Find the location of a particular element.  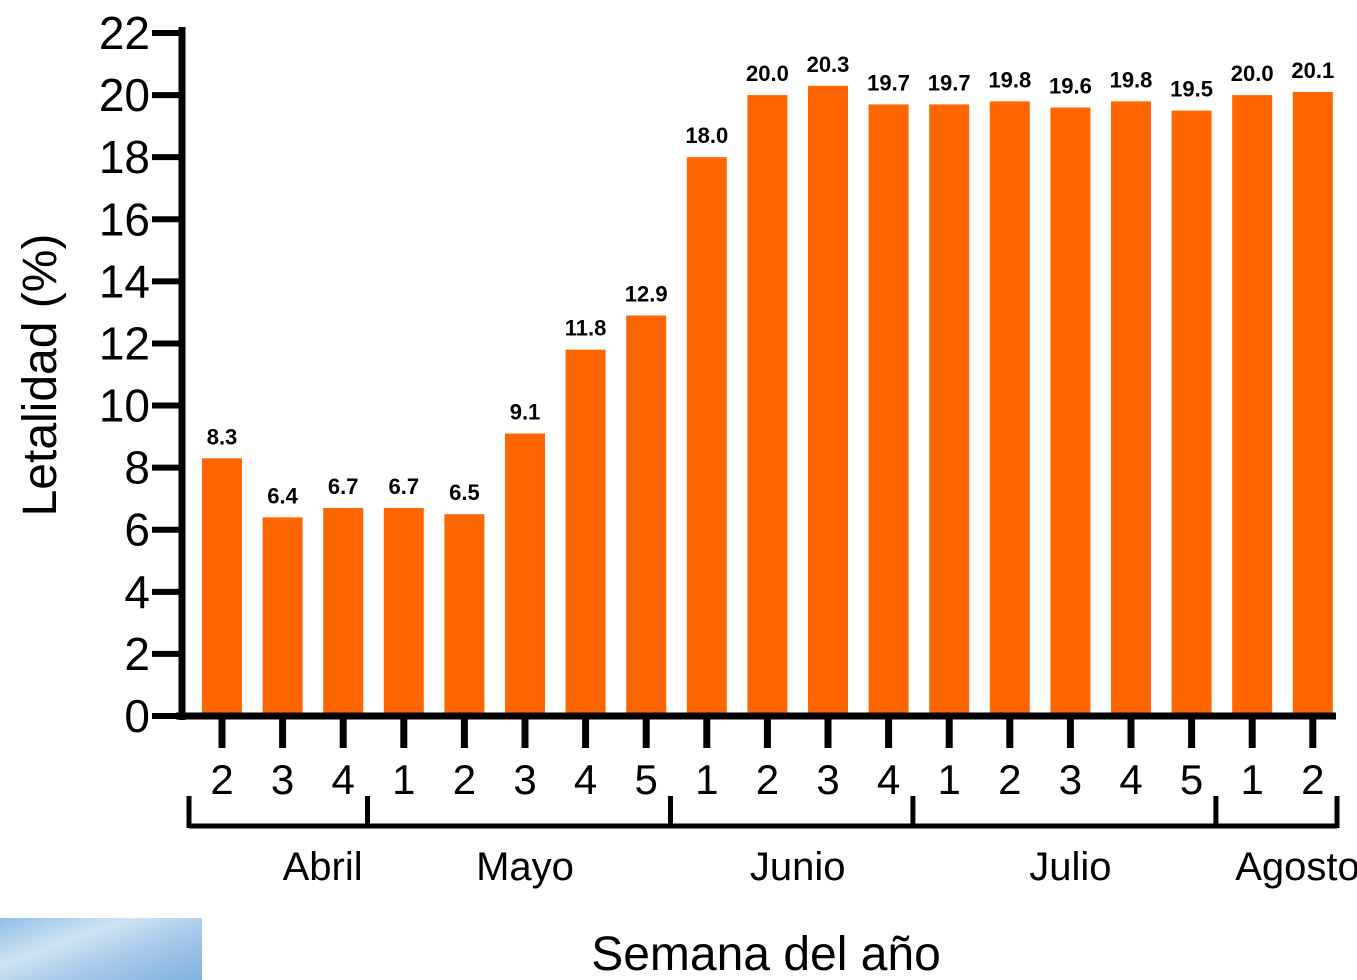

y-tick-label: 16 is located at coordinates (124, 219).